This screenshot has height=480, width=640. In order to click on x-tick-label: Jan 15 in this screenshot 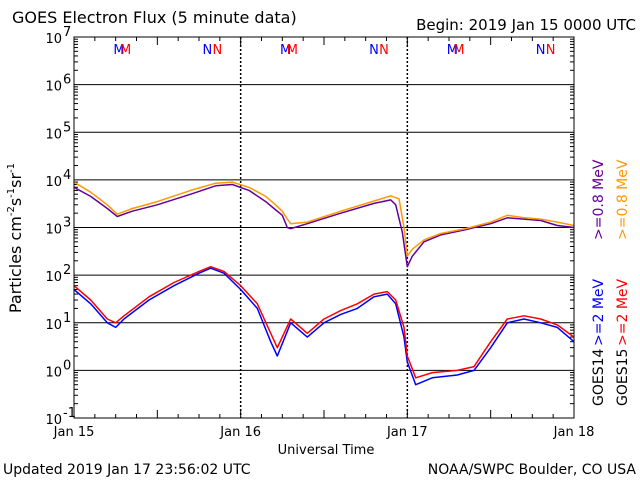, I will do `click(74, 432)`.